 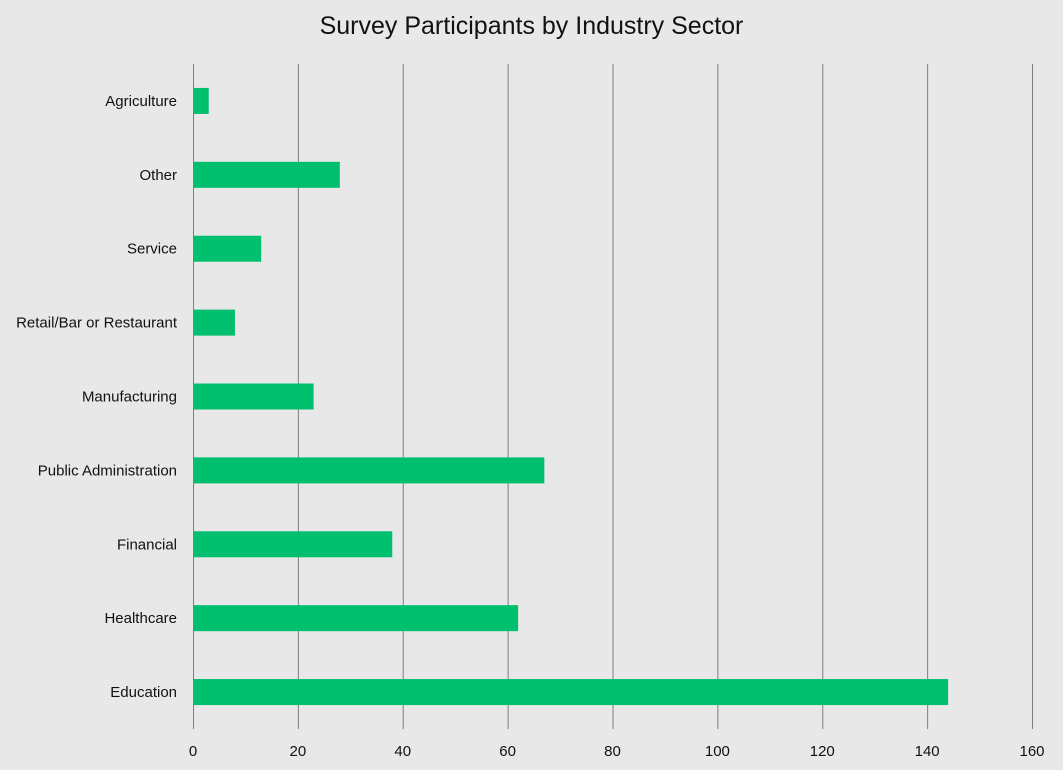 What do you see at coordinates (107, 470) in the screenshot?
I see `category-label: Public Administration` at bounding box center [107, 470].